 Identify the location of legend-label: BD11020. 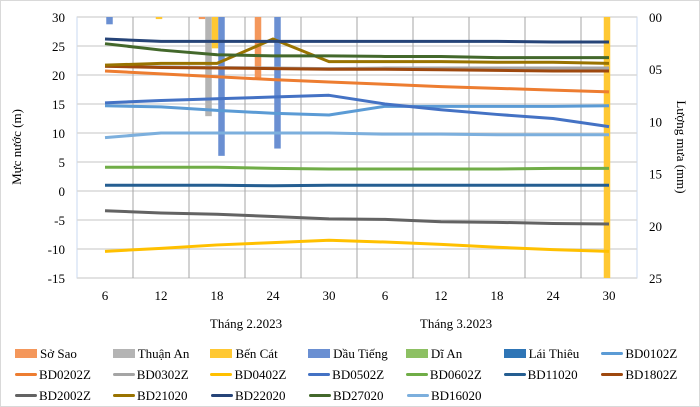
(552, 374).